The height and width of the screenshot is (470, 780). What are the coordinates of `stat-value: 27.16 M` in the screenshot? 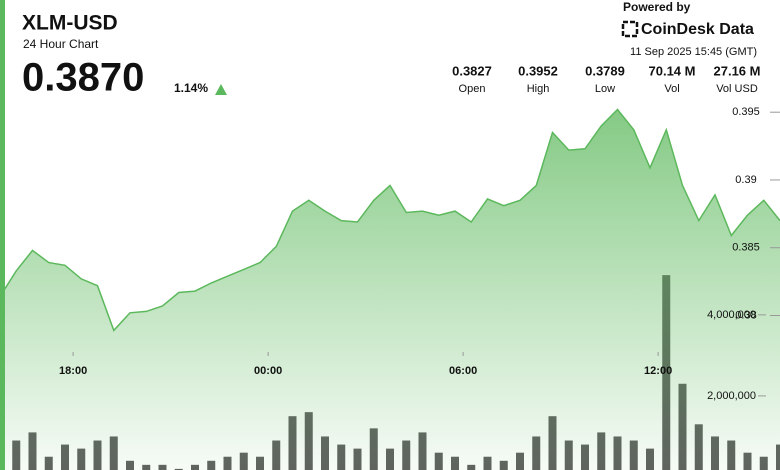 It's located at (737, 70).